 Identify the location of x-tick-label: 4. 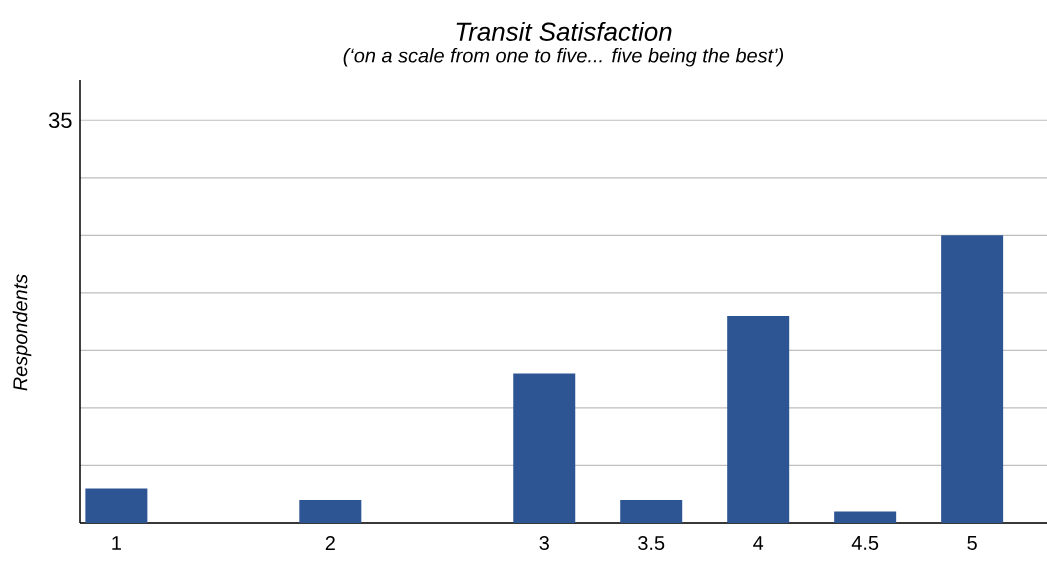
(758, 543).